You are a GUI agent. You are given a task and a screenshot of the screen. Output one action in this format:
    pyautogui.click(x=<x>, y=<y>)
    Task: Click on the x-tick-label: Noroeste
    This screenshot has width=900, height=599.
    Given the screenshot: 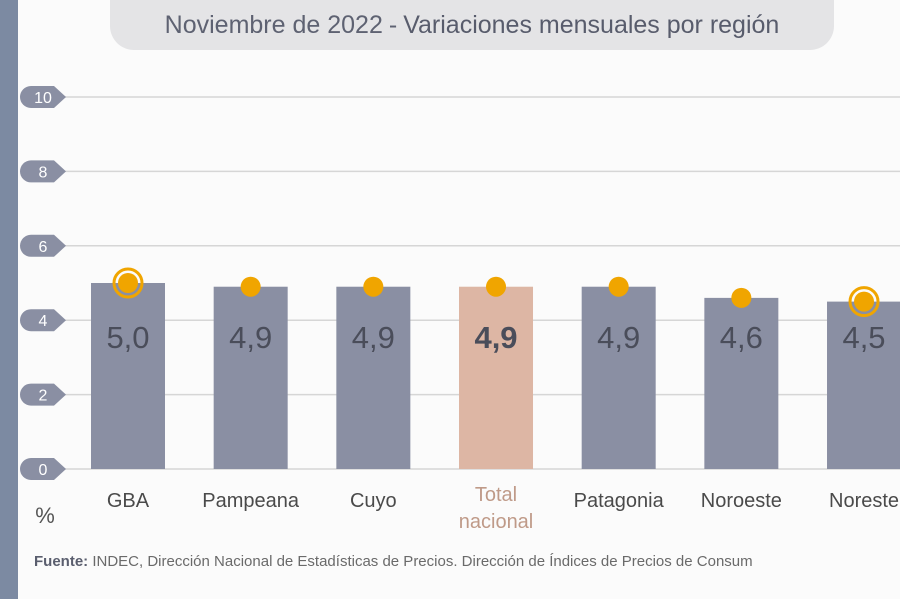 What is the action you would take?
    pyautogui.click(x=741, y=501)
    